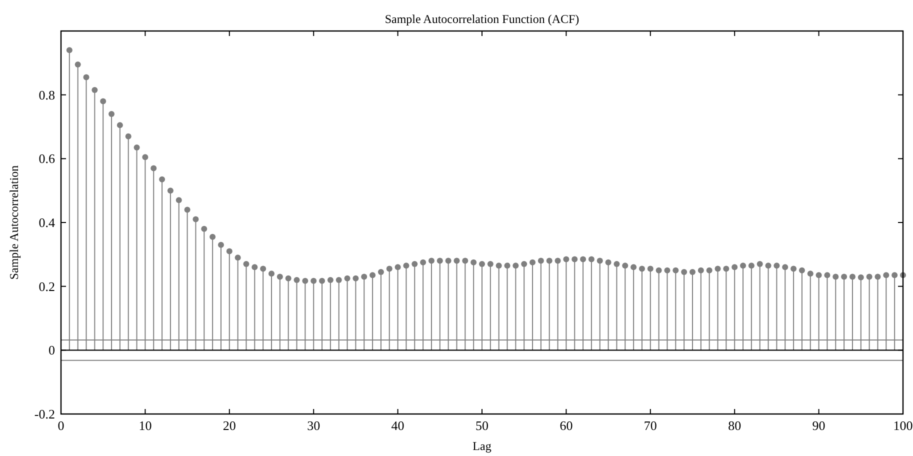 The height and width of the screenshot is (456, 913). I want to click on x-tick-label: 60, so click(566, 425).